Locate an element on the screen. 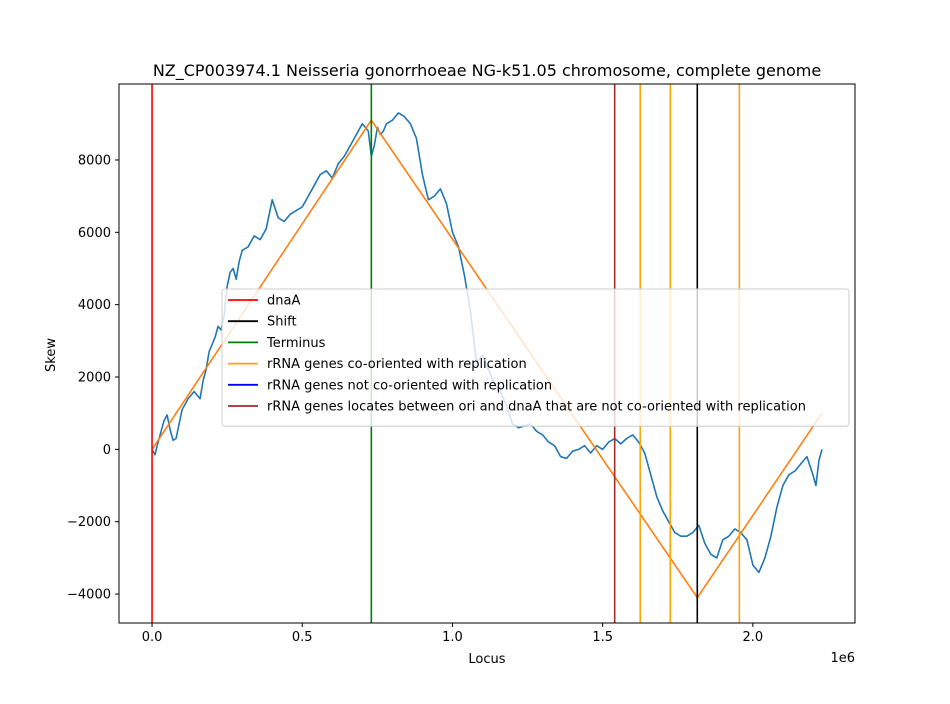 The height and width of the screenshot is (704, 950). x-tick-label: 1.5 is located at coordinates (602, 637).